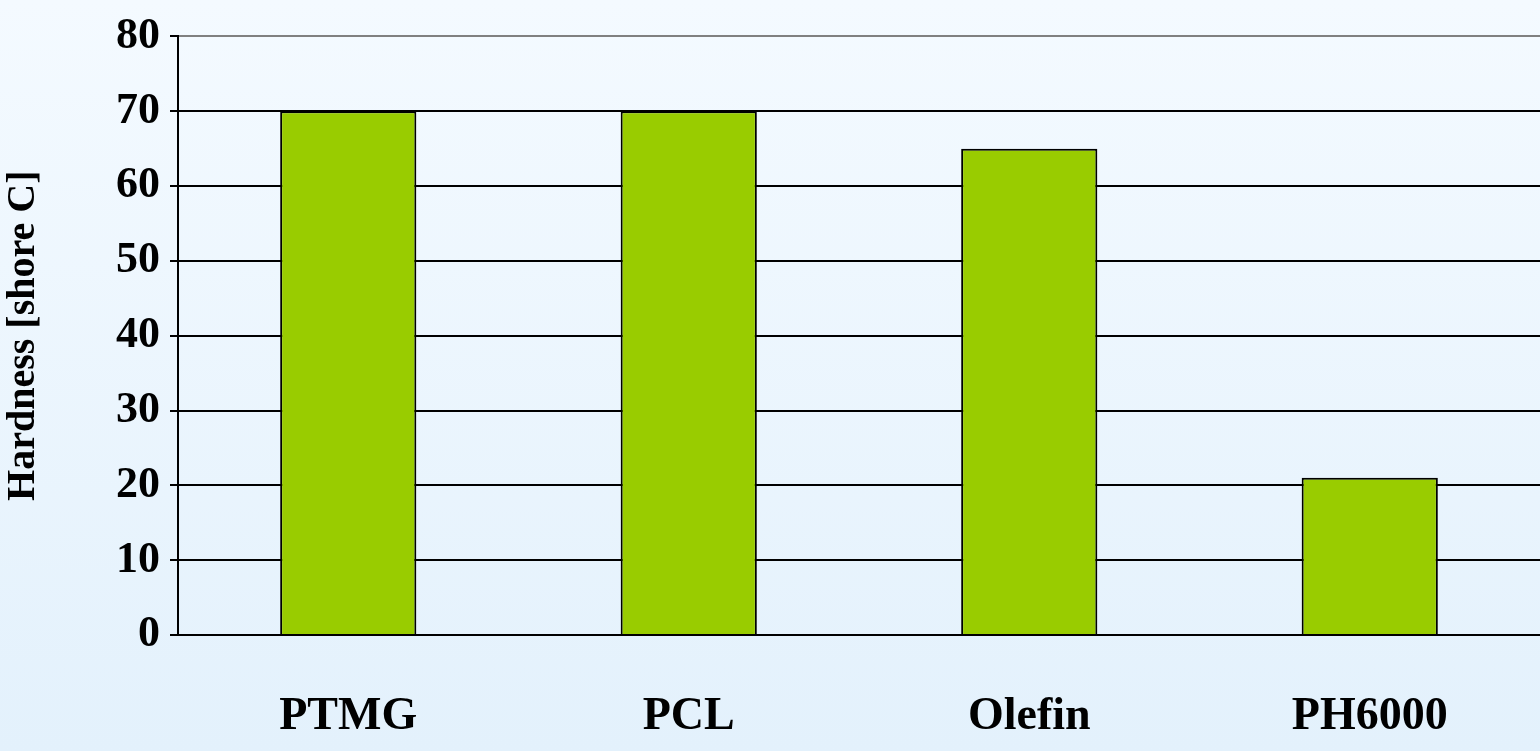  What do you see at coordinates (149, 632) in the screenshot?
I see `y-tick-label: 0` at bounding box center [149, 632].